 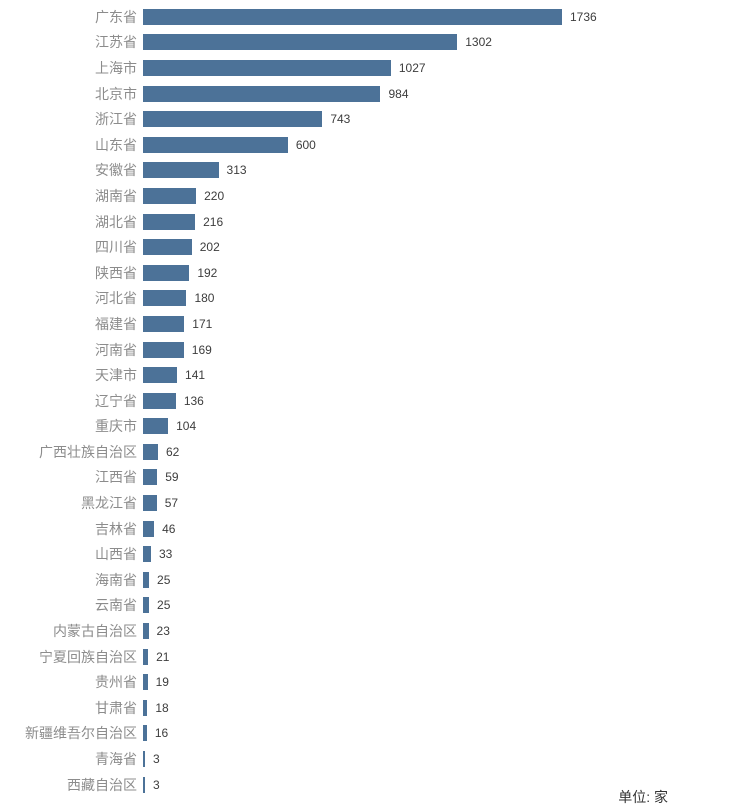 I want to click on value-label: 104, so click(x=186, y=426).